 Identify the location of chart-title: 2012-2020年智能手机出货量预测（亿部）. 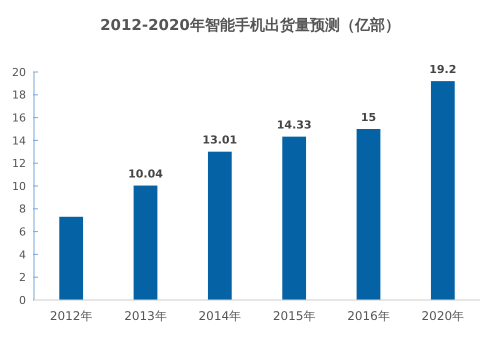
(250, 25).